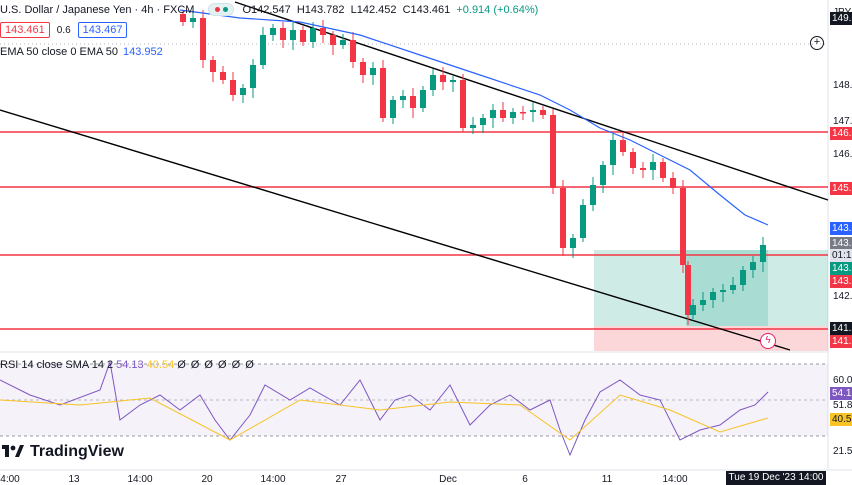  I want to click on time-axis-label: Dec, so click(448, 479).